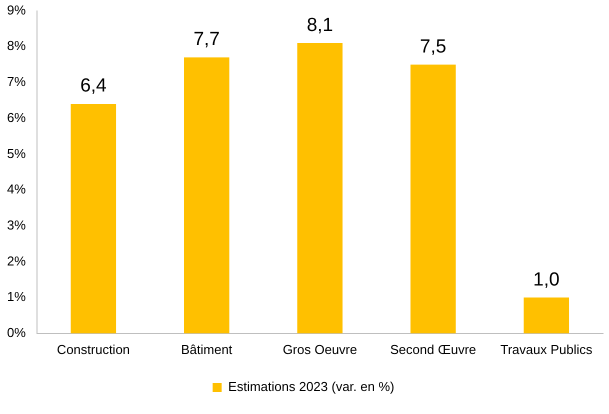 This screenshot has height=414, width=609. What do you see at coordinates (16, 189) in the screenshot?
I see `y-tick-label: 4%` at bounding box center [16, 189].